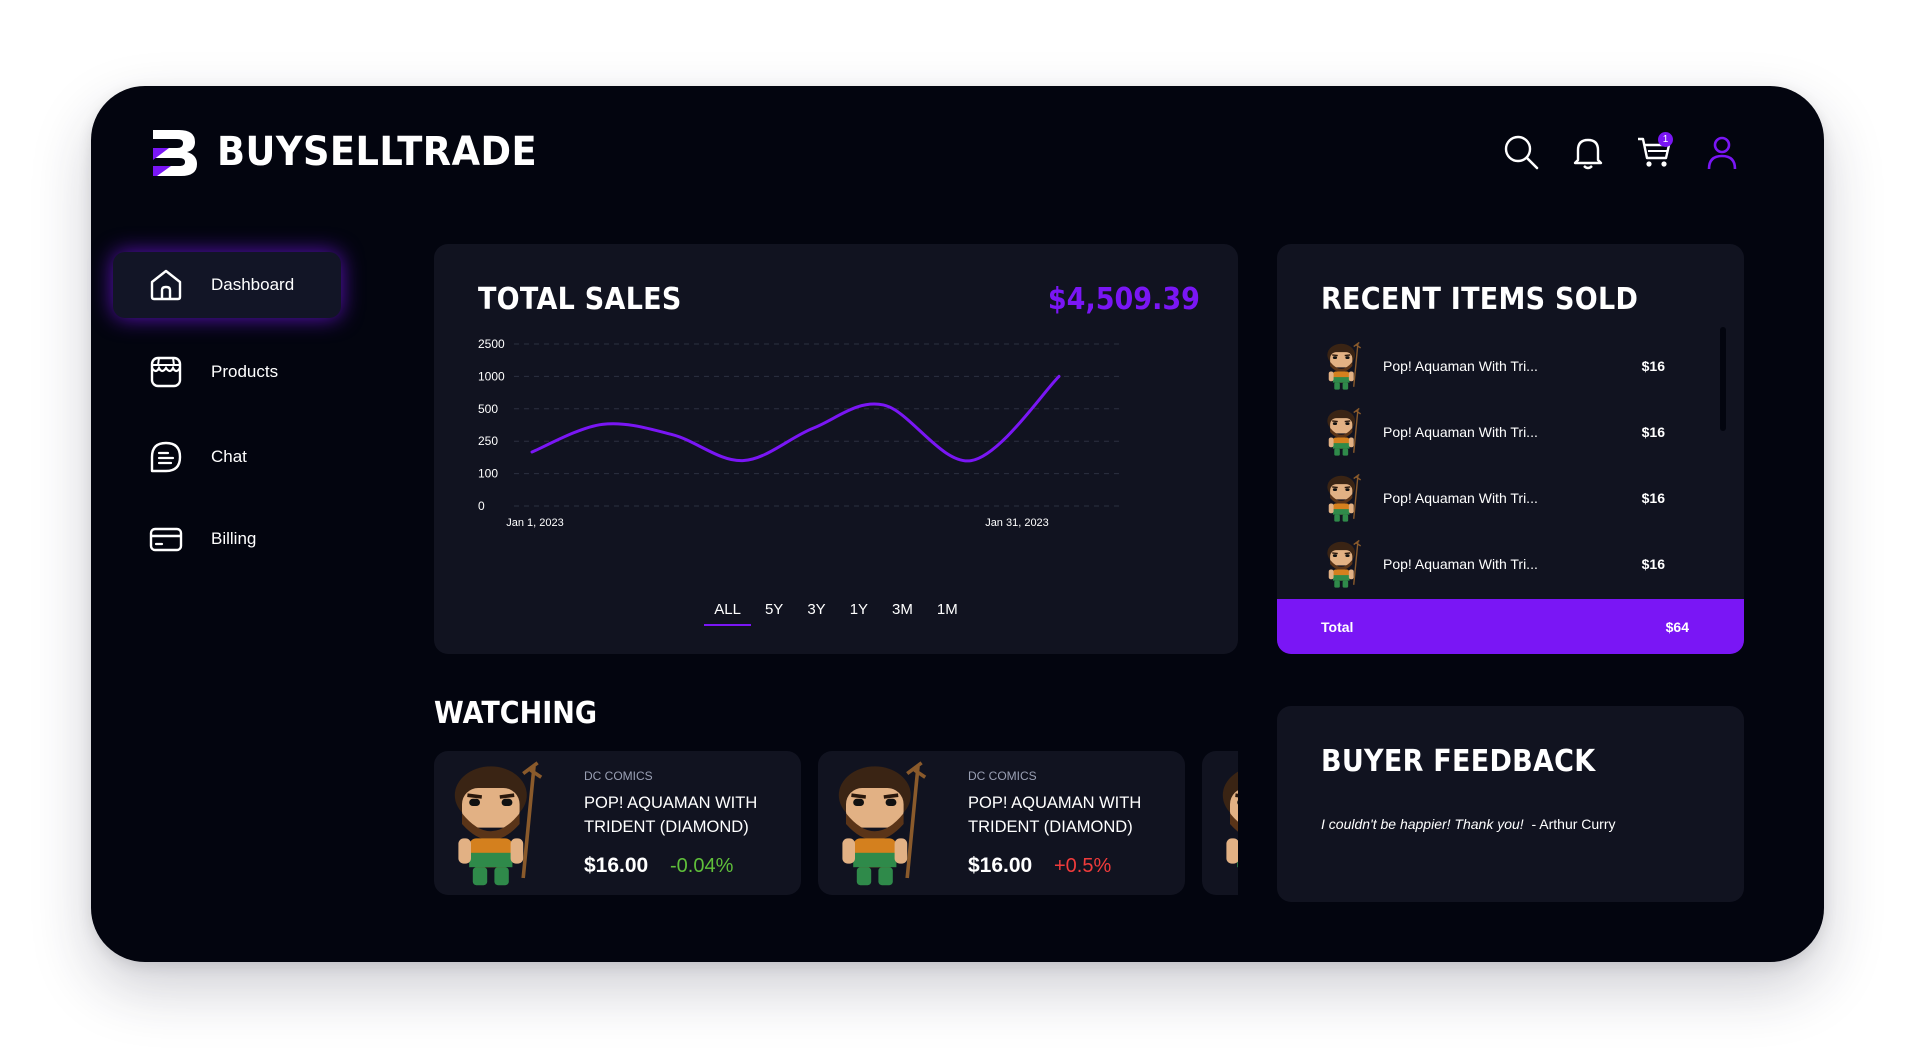 The image size is (1905, 1051). Describe the element at coordinates (166, 539) in the screenshot. I see `credit-card-icon` at that location.